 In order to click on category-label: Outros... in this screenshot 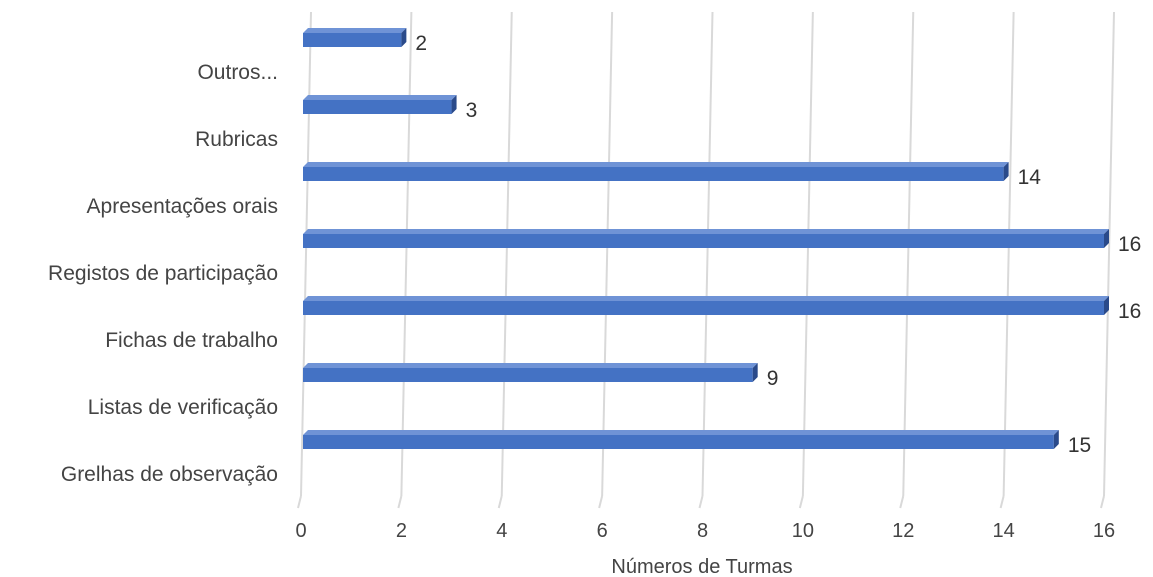, I will do `click(237, 72)`.